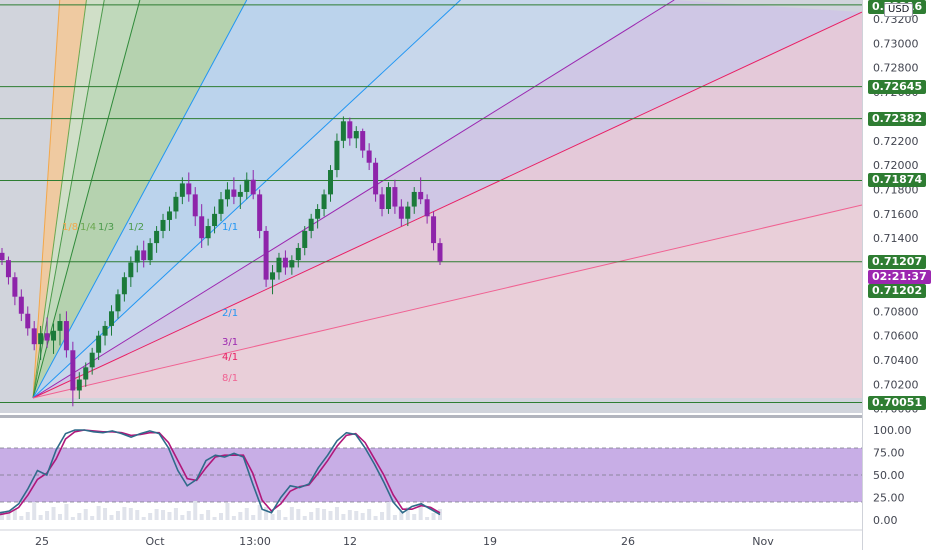 This screenshot has height=550, width=932. What do you see at coordinates (896, 68) in the screenshot?
I see `price-tick: 0.72800` at bounding box center [896, 68].